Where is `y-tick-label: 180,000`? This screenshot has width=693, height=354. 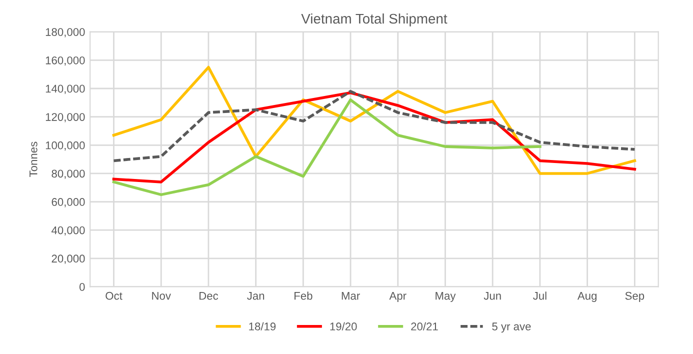
y-tick-label: 180,000 is located at coordinates (65, 33).